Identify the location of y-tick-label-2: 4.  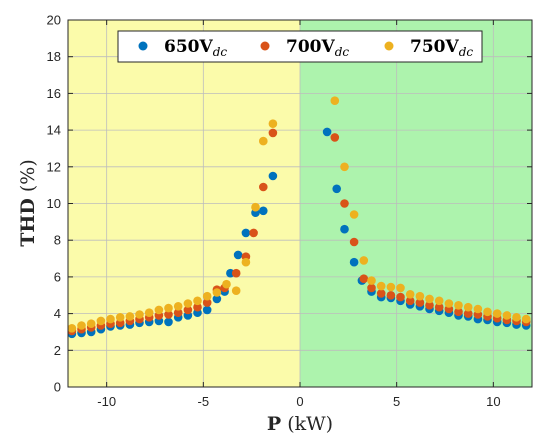
(57, 313).